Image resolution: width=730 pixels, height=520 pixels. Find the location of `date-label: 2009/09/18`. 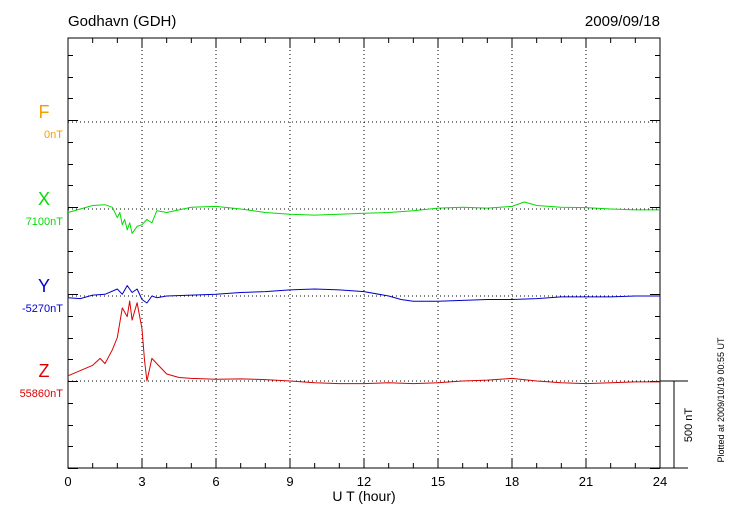

date-label: 2009/09/18 is located at coordinates (622, 21).